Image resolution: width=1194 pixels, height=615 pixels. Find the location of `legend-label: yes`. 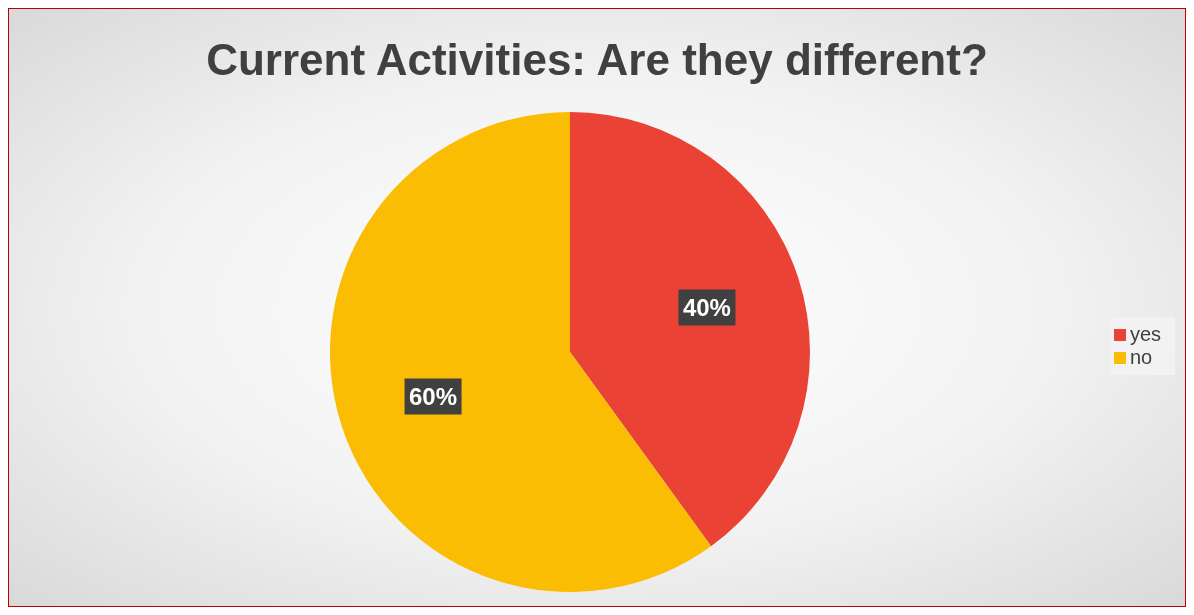

legend-label: yes is located at coordinates (1145, 333).